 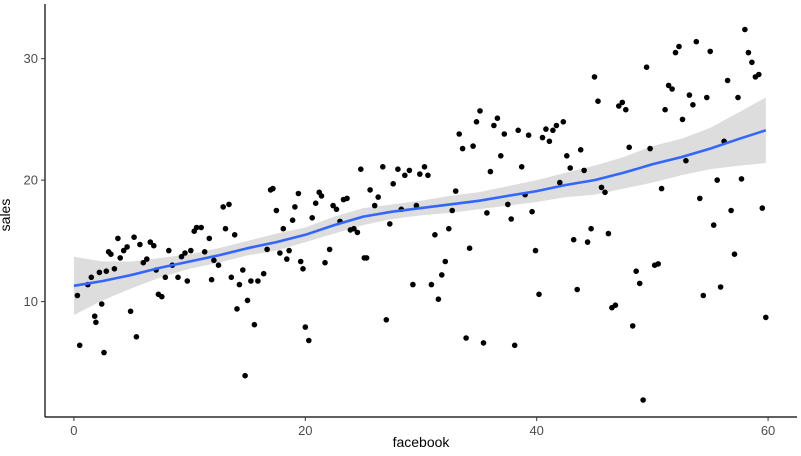 I want to click on x-tick-label: 40, so click(x=536, y=430).